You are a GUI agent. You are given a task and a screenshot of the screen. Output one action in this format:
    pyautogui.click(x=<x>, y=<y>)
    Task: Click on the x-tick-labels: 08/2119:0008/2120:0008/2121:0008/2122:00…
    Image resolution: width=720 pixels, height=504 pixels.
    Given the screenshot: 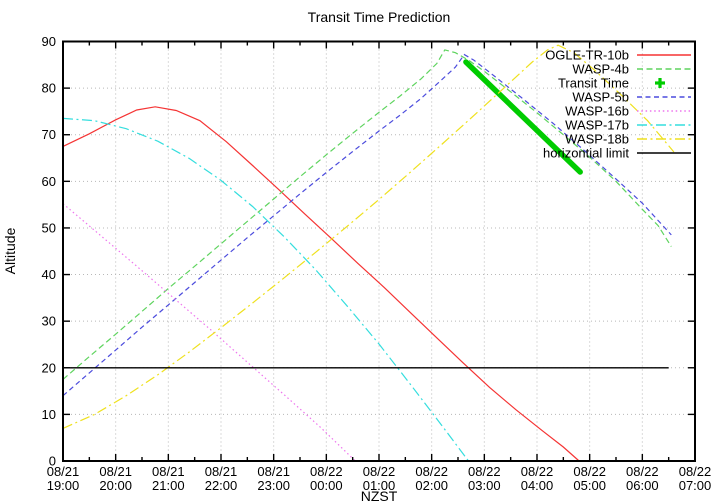 What is the action you would take?
    pyautogui.click(x=379, y=478)
    